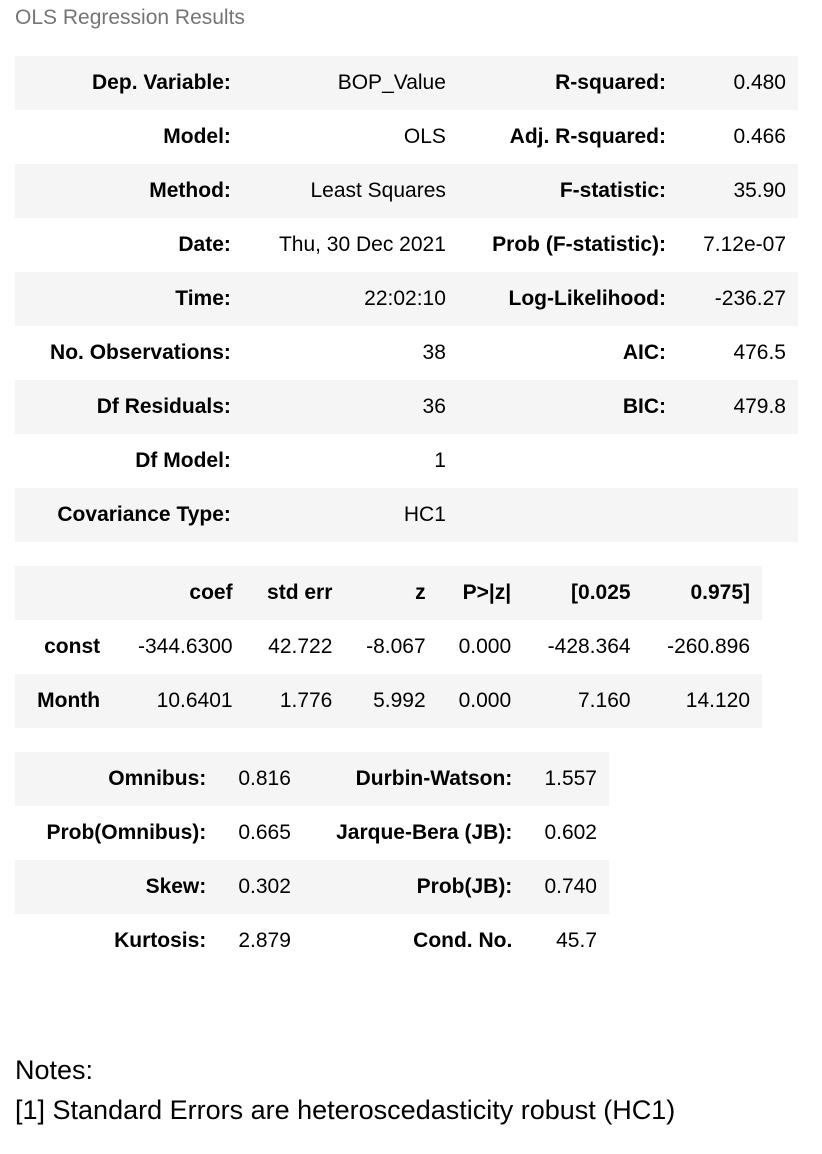  I want to click on summary-label: No. Observations:, so click(140, 352).